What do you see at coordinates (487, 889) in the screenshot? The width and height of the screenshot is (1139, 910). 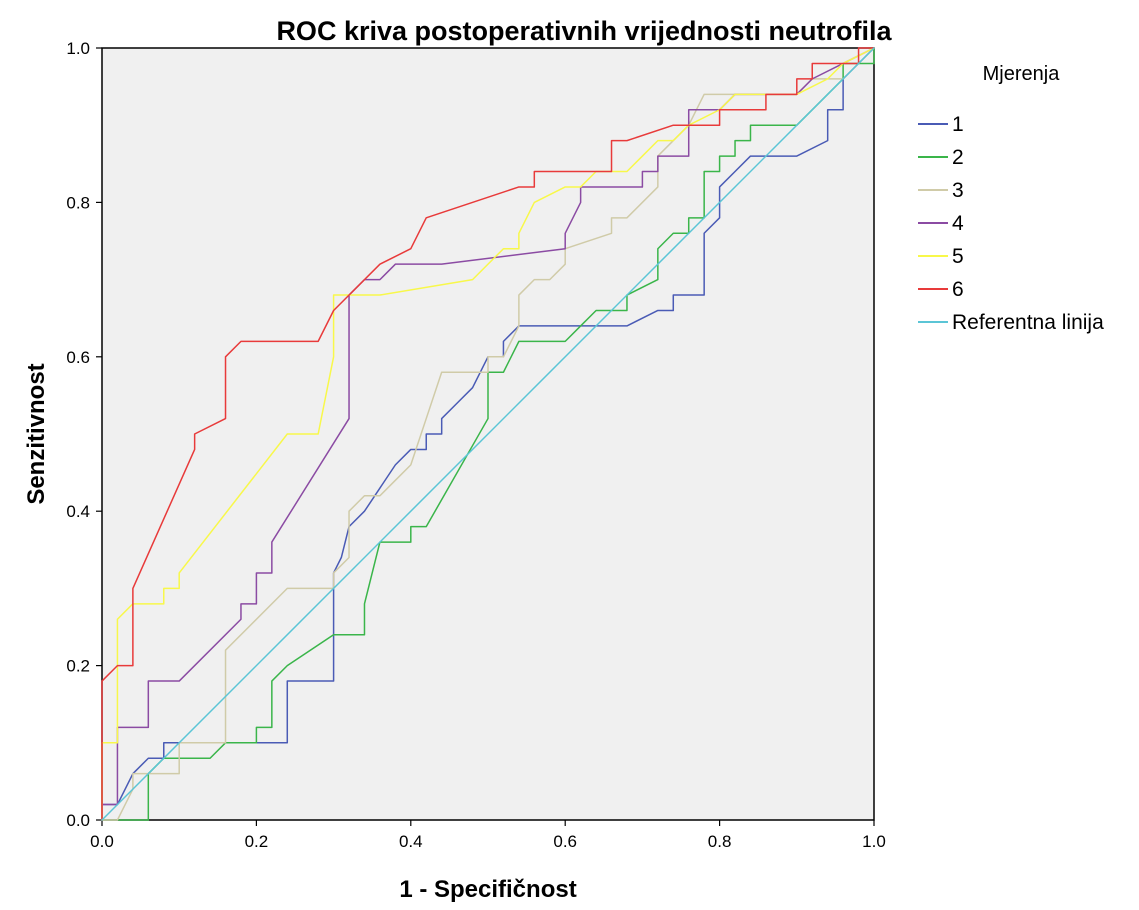 I see `x-axis-label: 1 - Specifičnost` at bounding box center [487, 889].